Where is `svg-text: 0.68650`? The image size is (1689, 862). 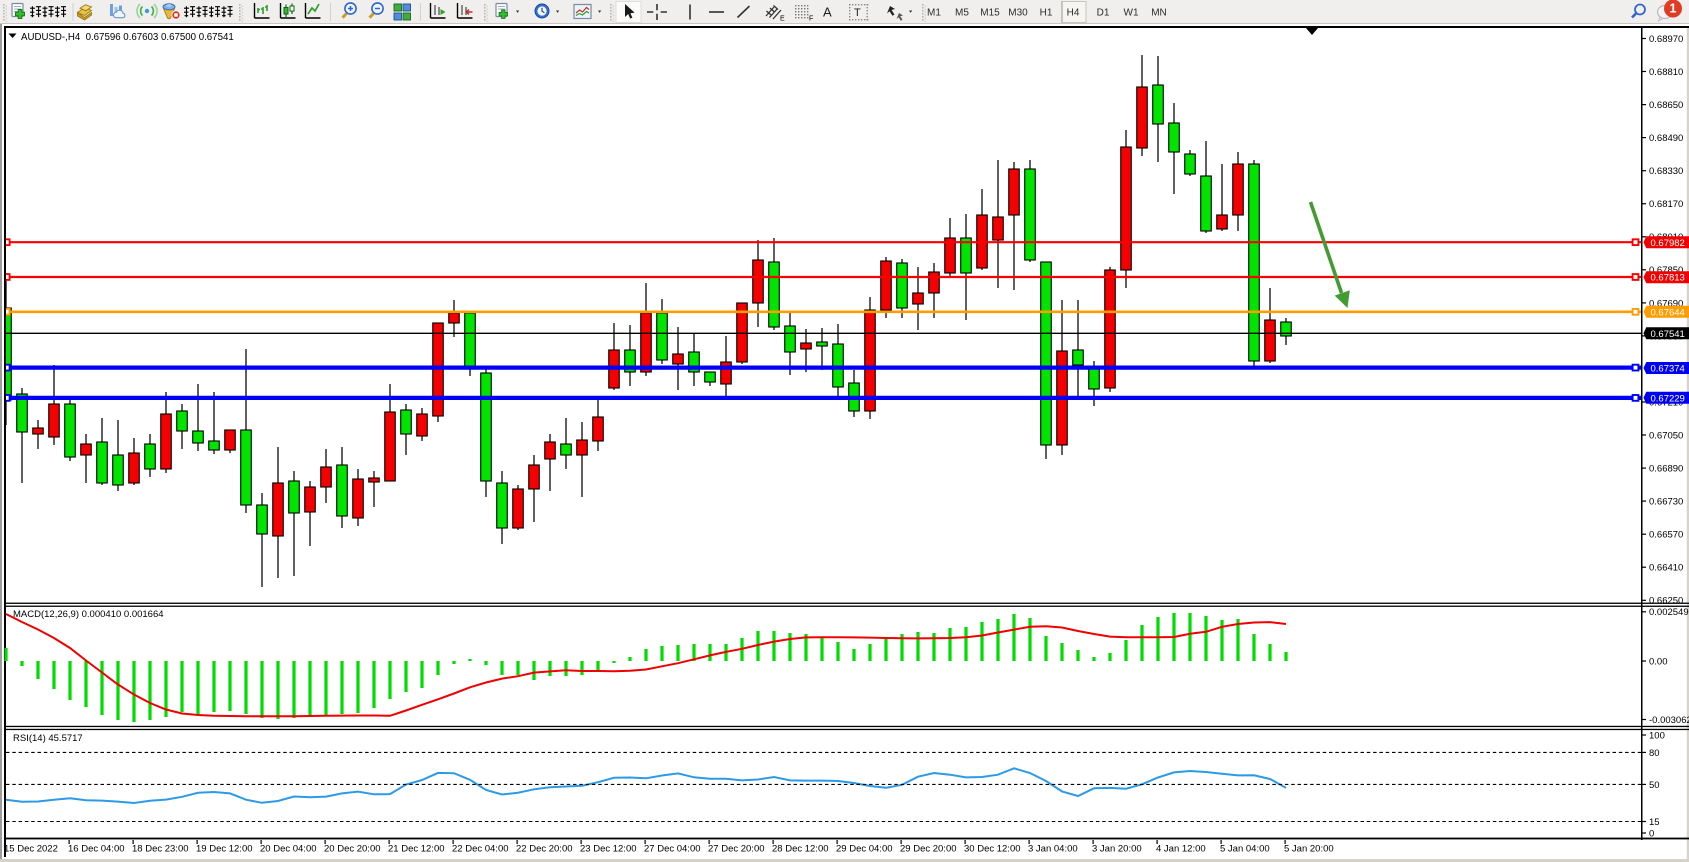
svg-text: 0.68650 is located at coordinates (1666, 105).